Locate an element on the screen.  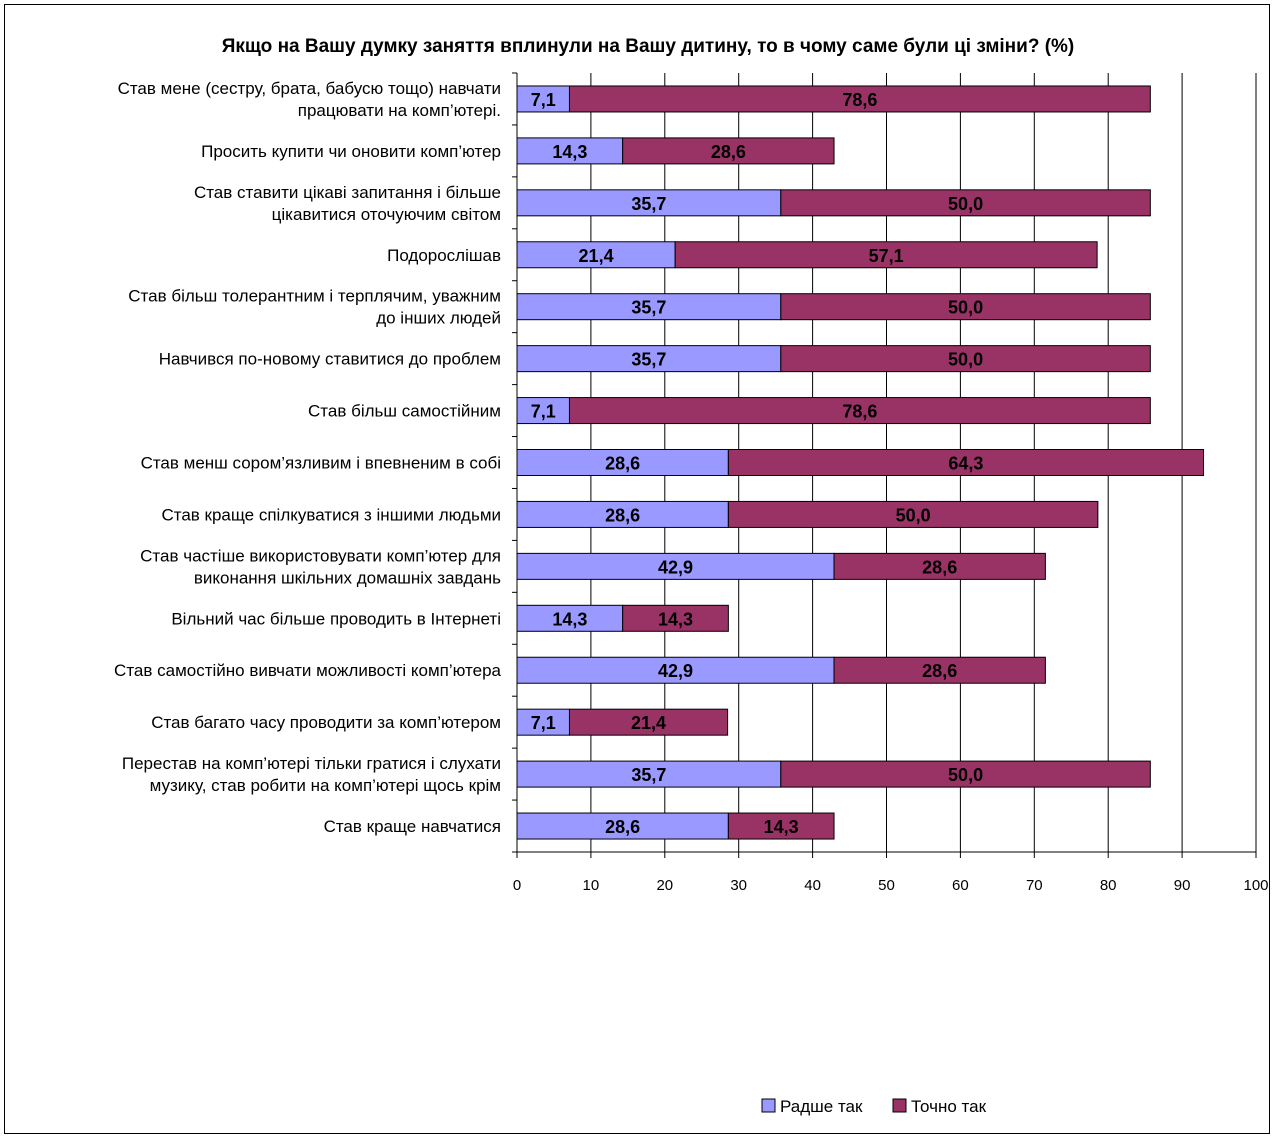
legend: Радше так Точно так is located at coordinates (874, 1106).